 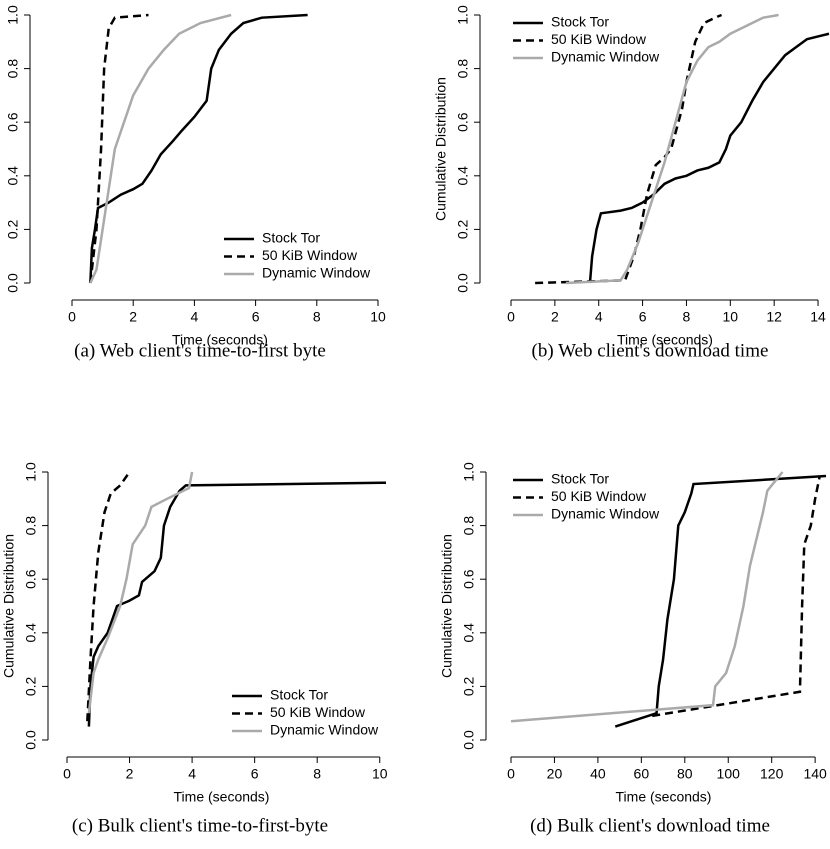 I want to click on caption: (b) Web client's download time, so click(x=650, y=350).